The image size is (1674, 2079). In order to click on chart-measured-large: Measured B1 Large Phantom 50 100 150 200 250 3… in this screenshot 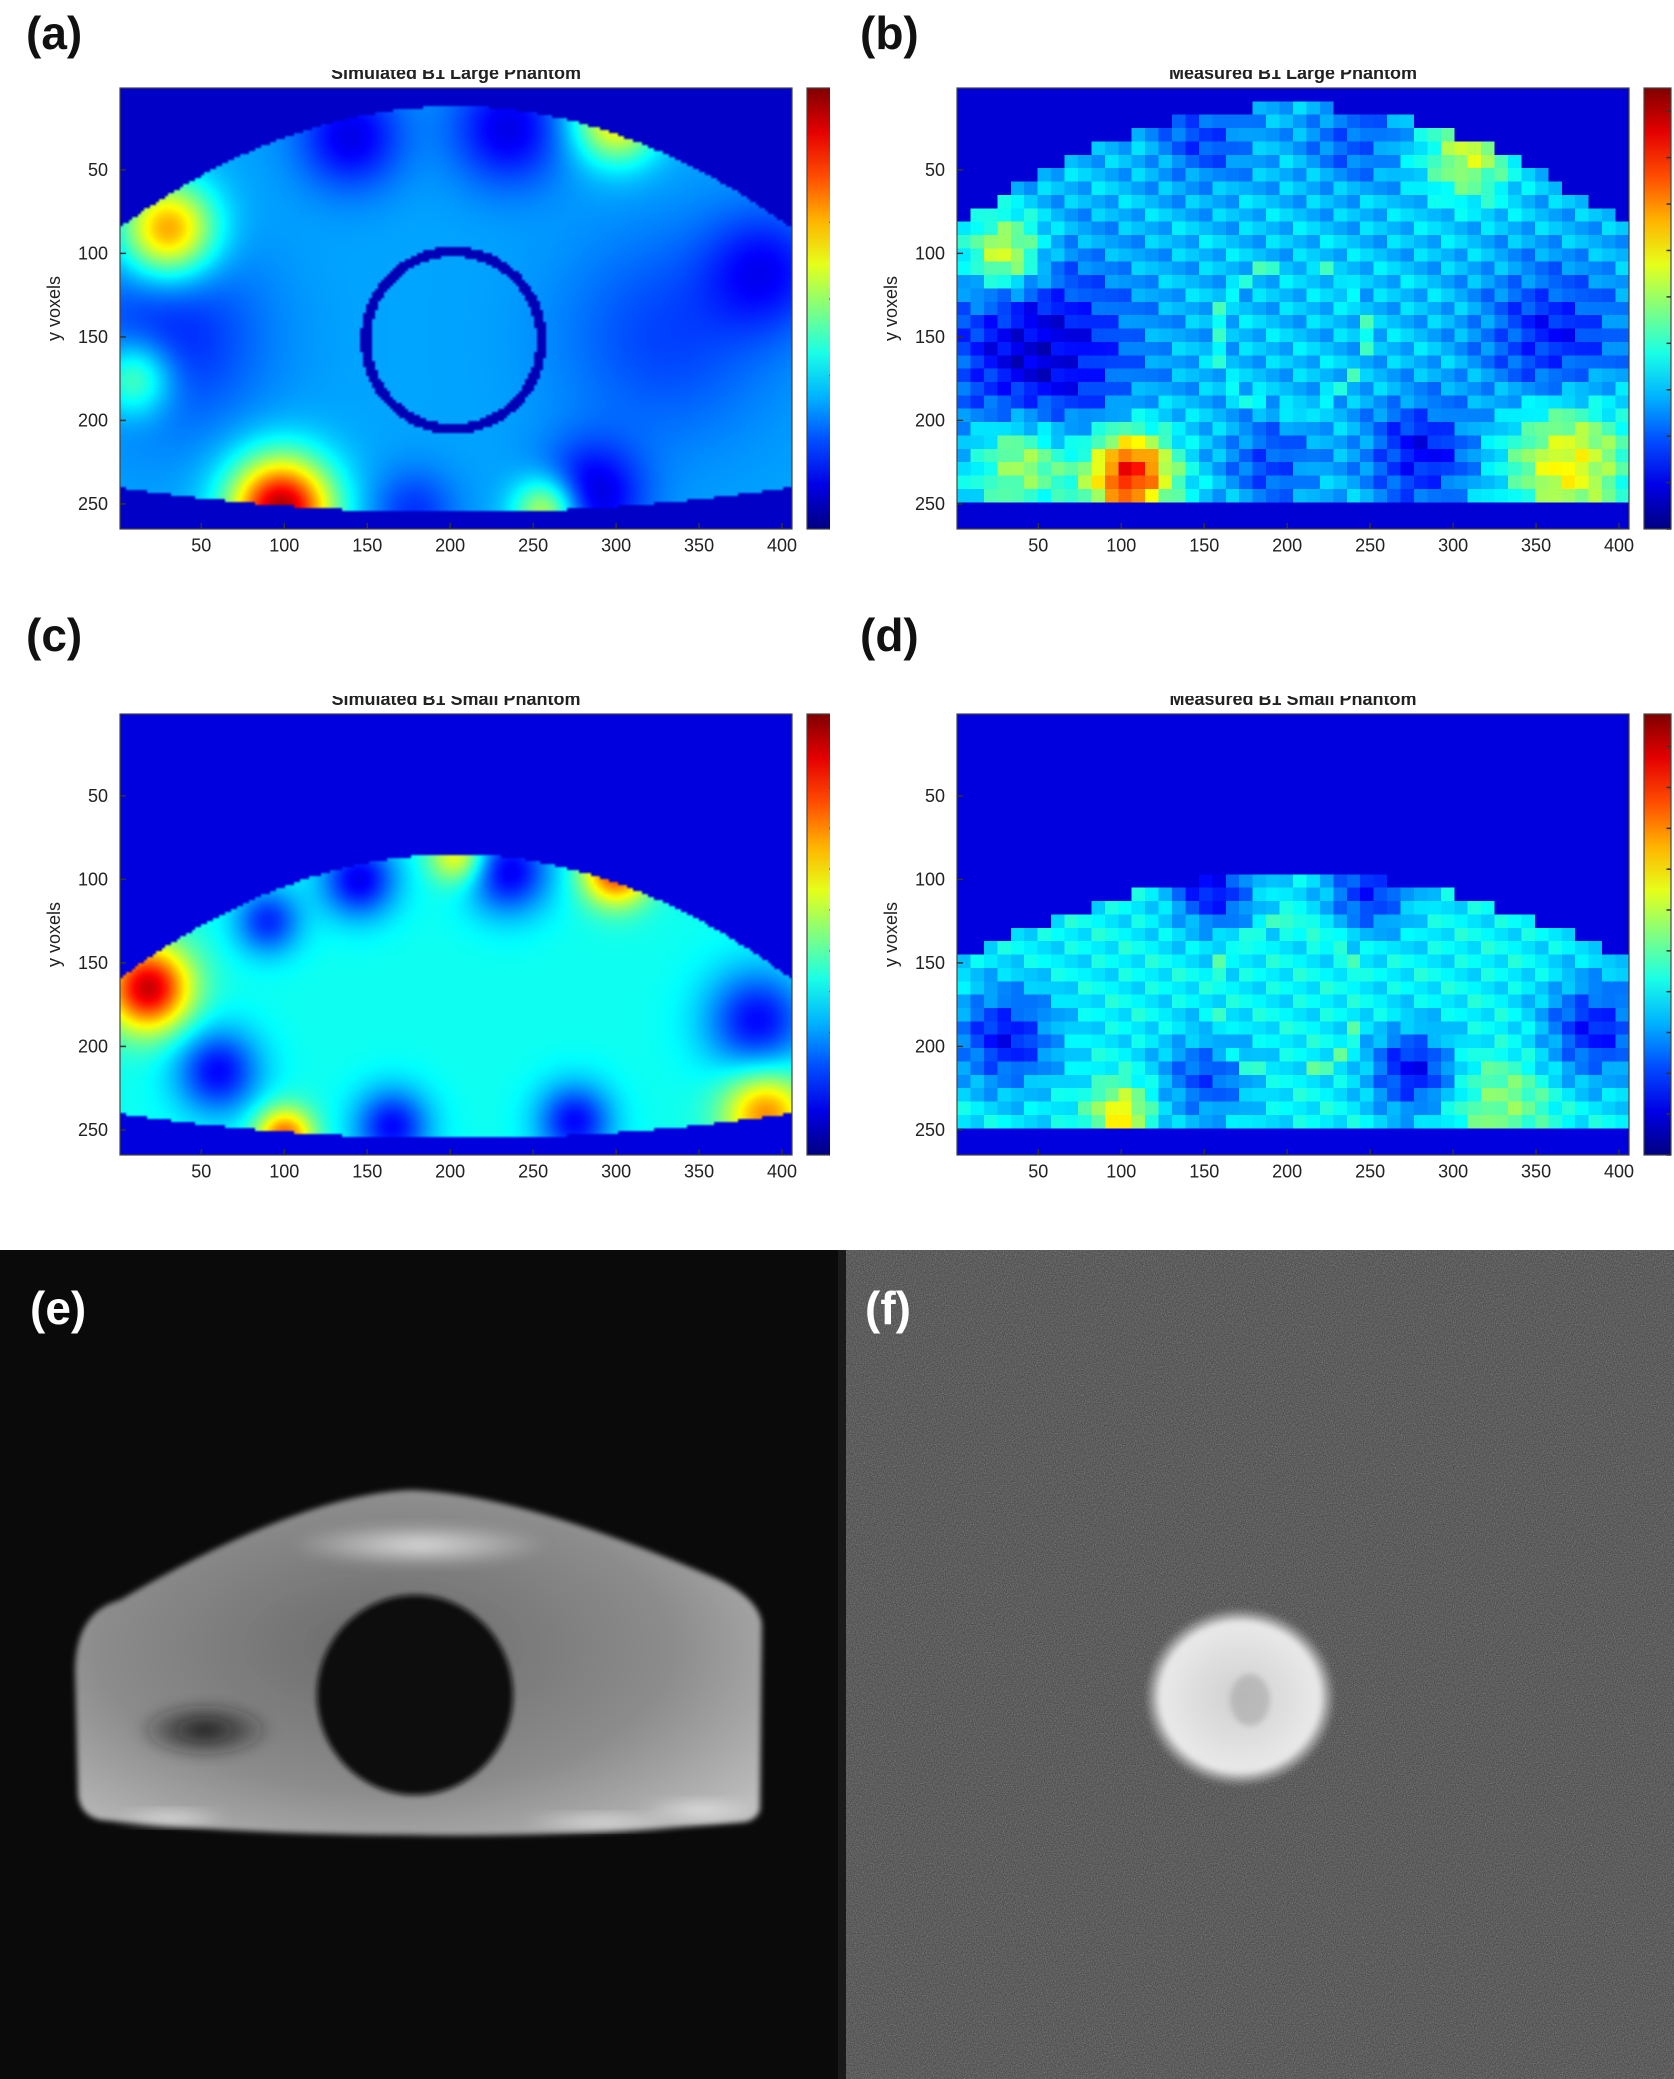, I will do `click(1276, 315)`.